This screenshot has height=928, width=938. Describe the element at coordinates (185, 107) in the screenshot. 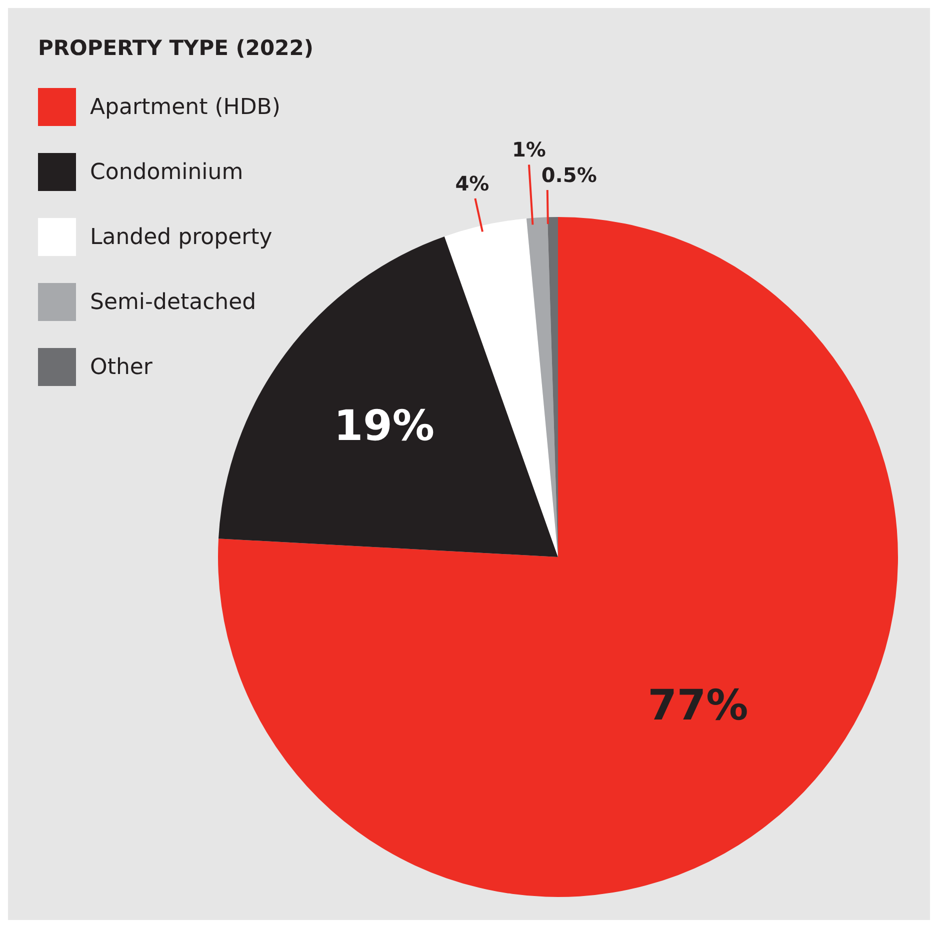

I see `legend-label: Apartment (HDB)` at that location.